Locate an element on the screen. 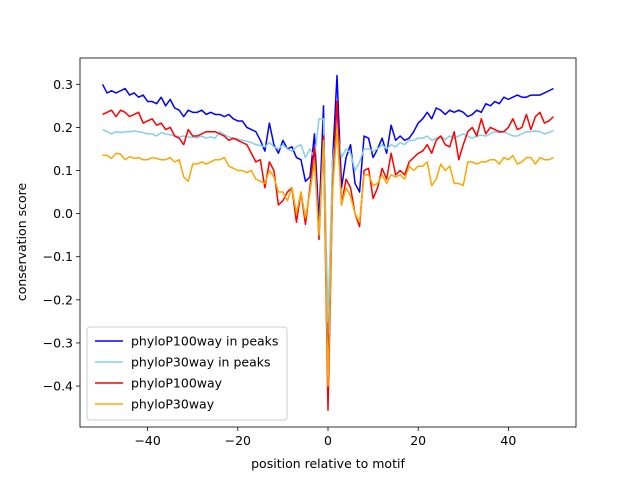  y-tick-label: 0.0 is located at coordinates (63, 213).